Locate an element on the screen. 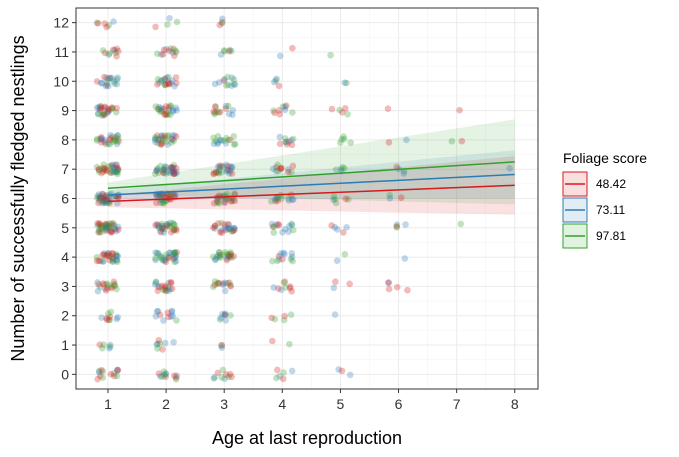 This screenshot has width=679, height=457. x-tick-label: 7 is located at coordinates (457, 404).